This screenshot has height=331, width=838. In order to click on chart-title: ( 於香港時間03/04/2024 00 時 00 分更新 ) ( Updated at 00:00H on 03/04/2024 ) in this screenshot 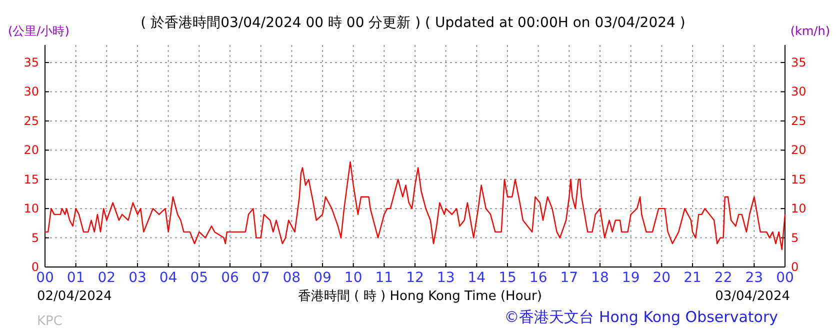, I will do `click(413, 23)`.